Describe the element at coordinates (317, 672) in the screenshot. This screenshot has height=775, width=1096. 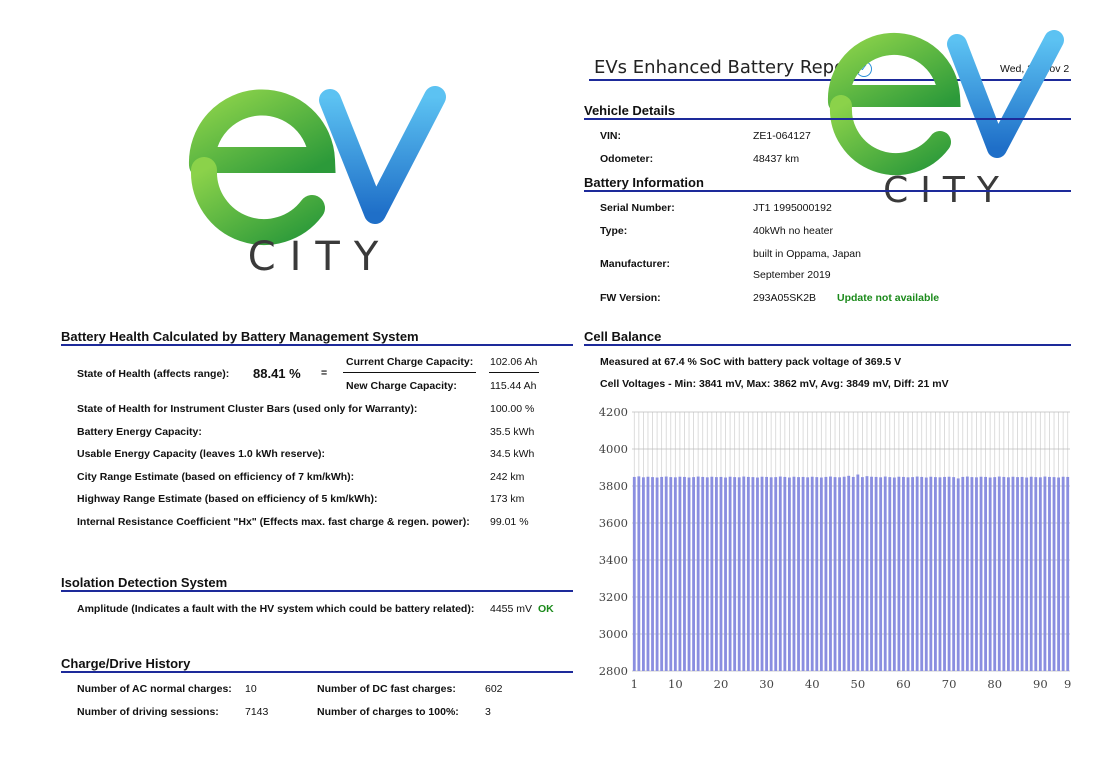
I see `history-rule` at that location.